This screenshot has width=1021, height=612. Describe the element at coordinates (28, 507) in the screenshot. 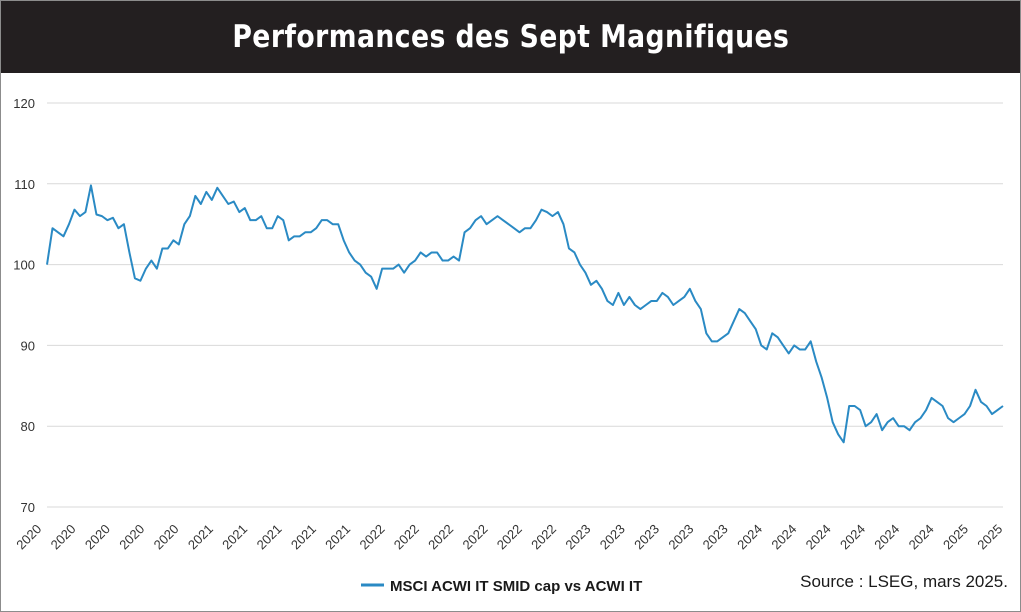

I see `y-tick-label: 70` at that location.